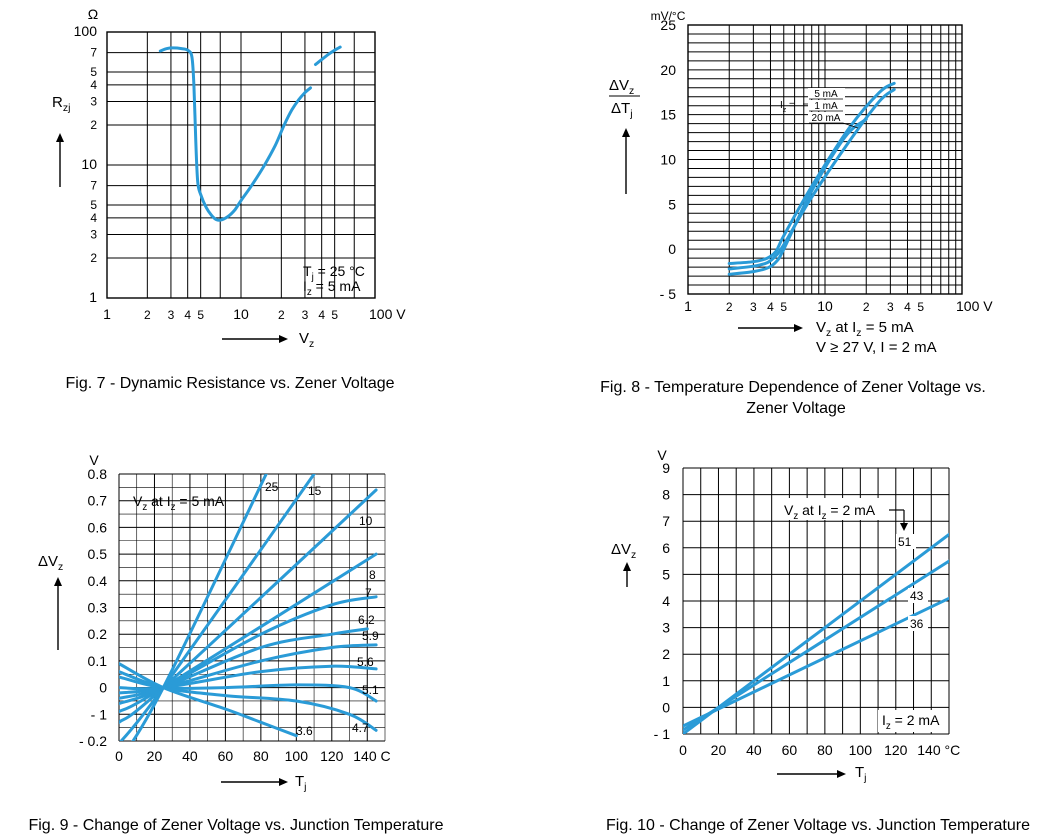  What do you see at coordinates (876, 347) in the screenshot?
I see `fig8-xlabel-line2: V ≥ 27 V, I = 2 mA` at bounding box center [876, 347].